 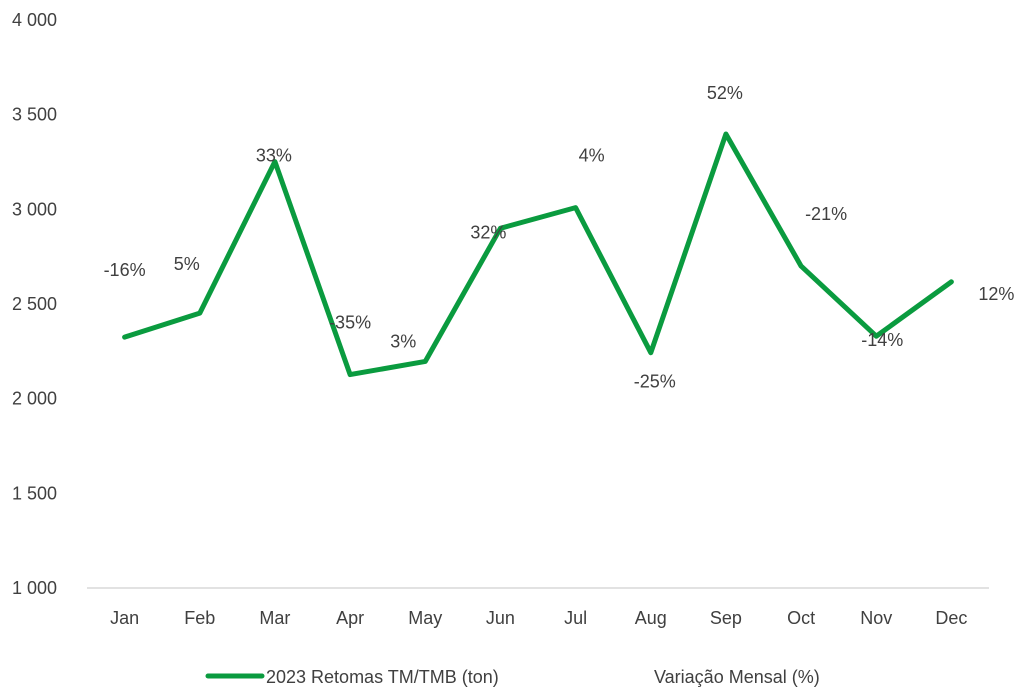 I want to click on y-axis-labels: 1 000 1 500 2 000 2 500 3 000 3 500 4 000, so click(x=34, y=304).